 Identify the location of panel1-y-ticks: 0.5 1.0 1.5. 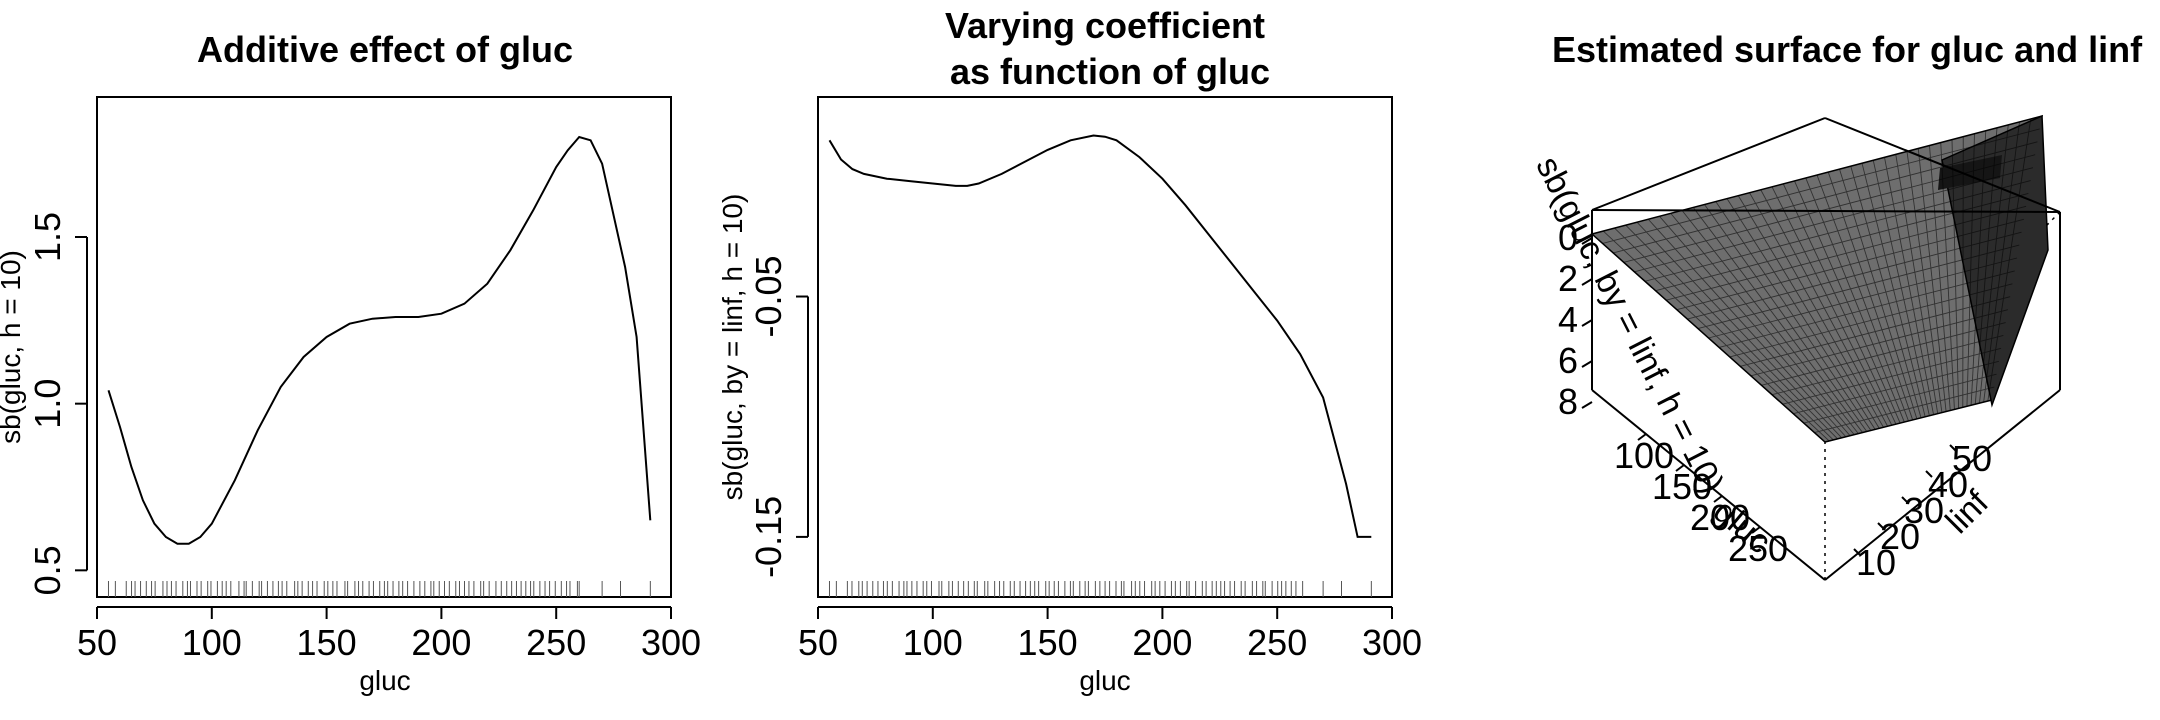
(57, 403).